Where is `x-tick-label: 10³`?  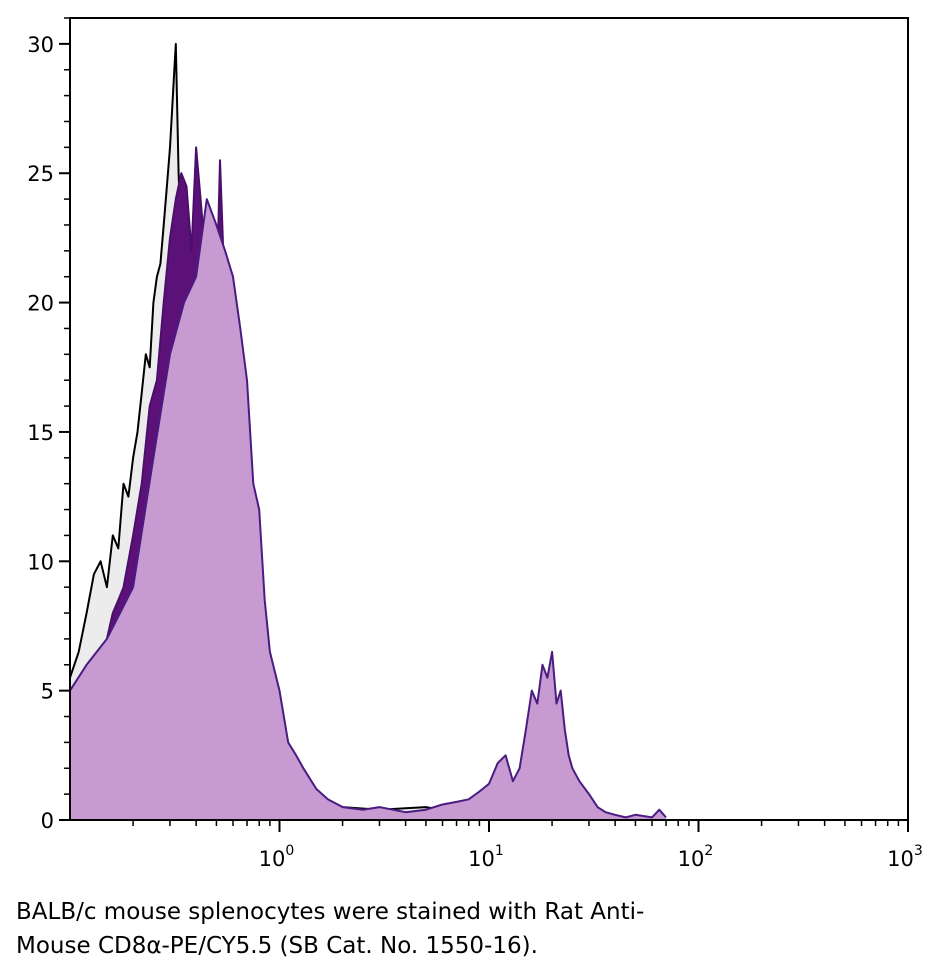 x-tick-label: 10³ is located at coordinates (905, 857).